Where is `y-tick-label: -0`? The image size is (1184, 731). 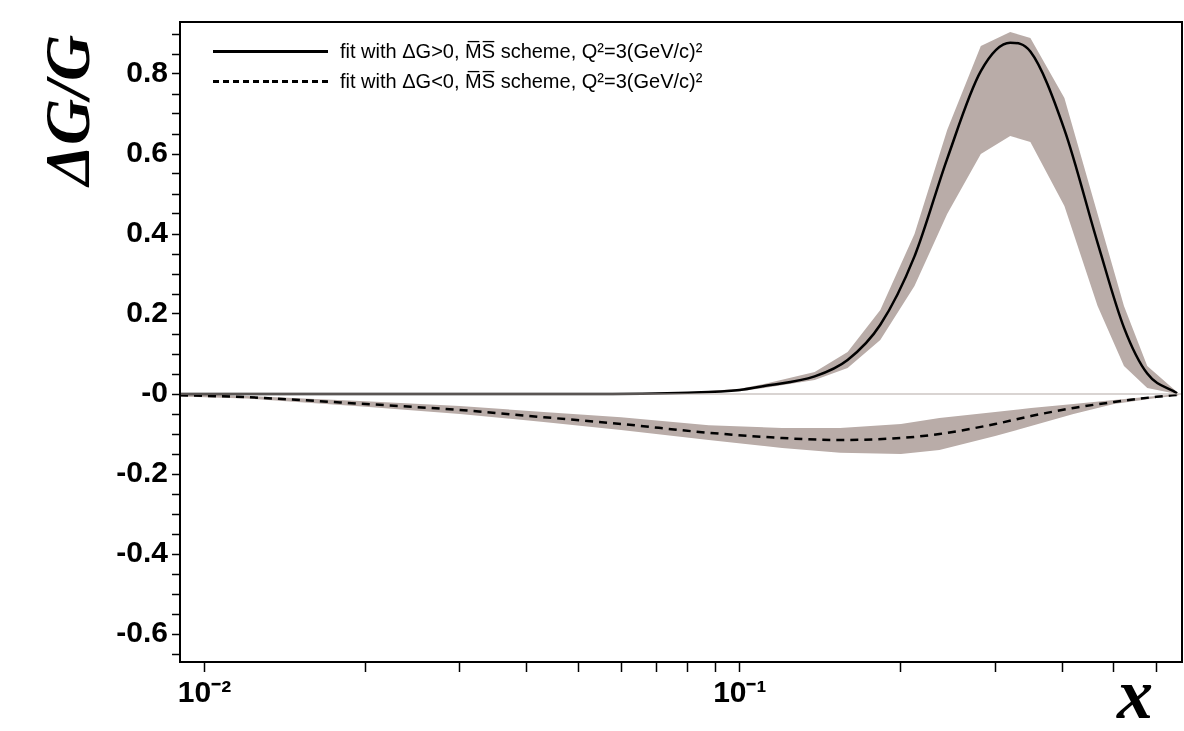 y-tick-label: -0 is located at coordinates (154, 392).